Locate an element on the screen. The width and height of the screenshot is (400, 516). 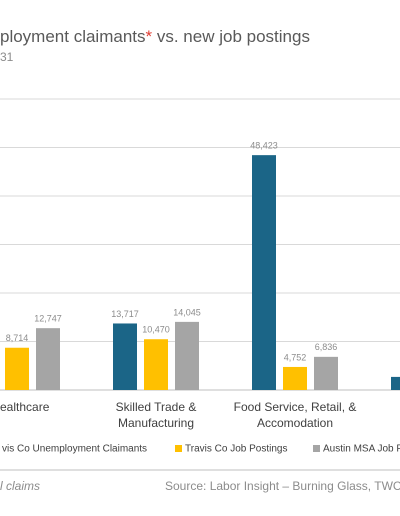
data-label: 48,423 is located at coordinates (264, 146).